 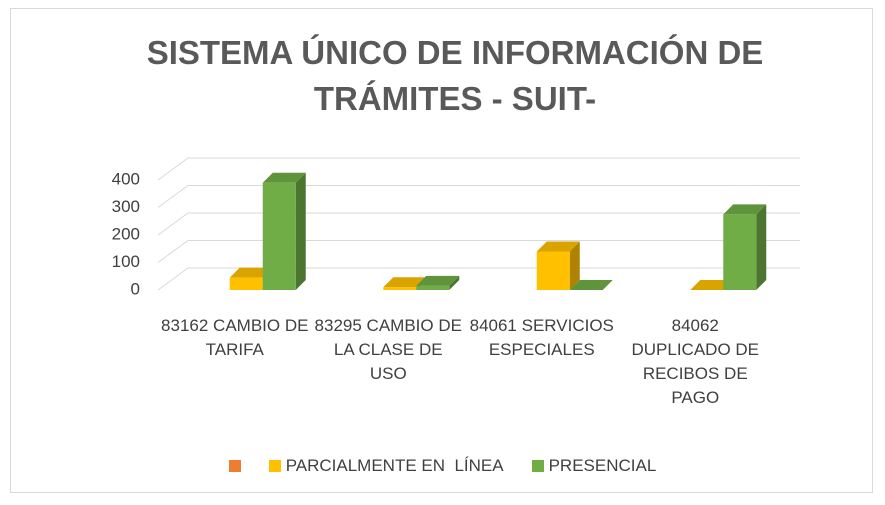 I want to click on x-tick-label: 84061 SERVICIOS ESPECIALES, so click(x=541, y=337).